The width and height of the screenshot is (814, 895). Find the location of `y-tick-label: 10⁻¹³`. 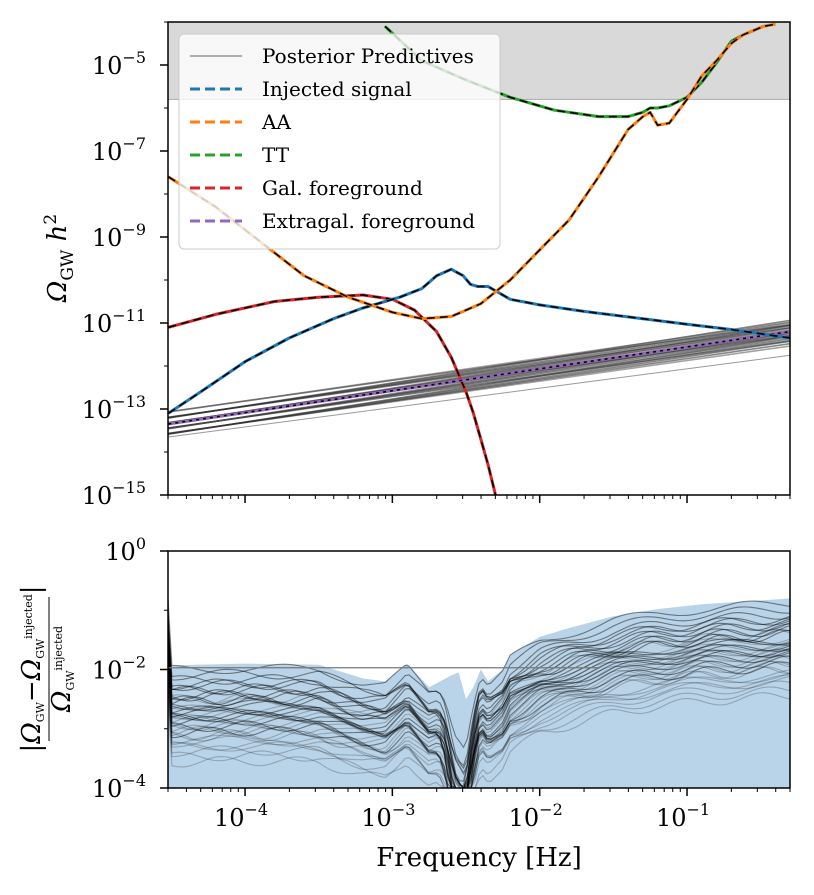

y-tick-label: 10⁻¹³ is located at coordinates (114, 408).